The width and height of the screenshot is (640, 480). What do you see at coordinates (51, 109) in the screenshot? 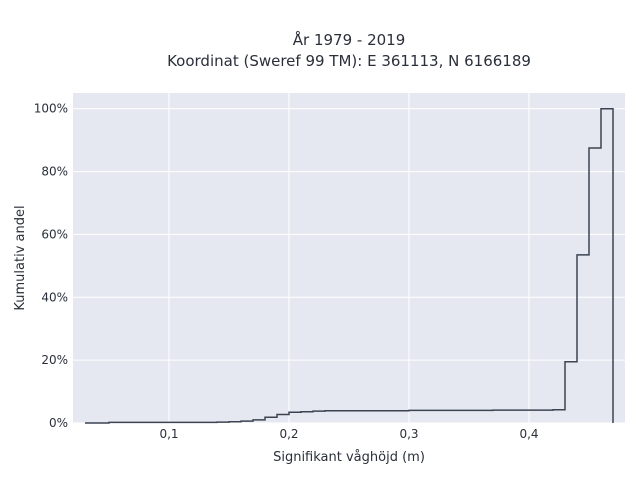
I see `y-tick-label: 100%` at bounding box center [51, 109].